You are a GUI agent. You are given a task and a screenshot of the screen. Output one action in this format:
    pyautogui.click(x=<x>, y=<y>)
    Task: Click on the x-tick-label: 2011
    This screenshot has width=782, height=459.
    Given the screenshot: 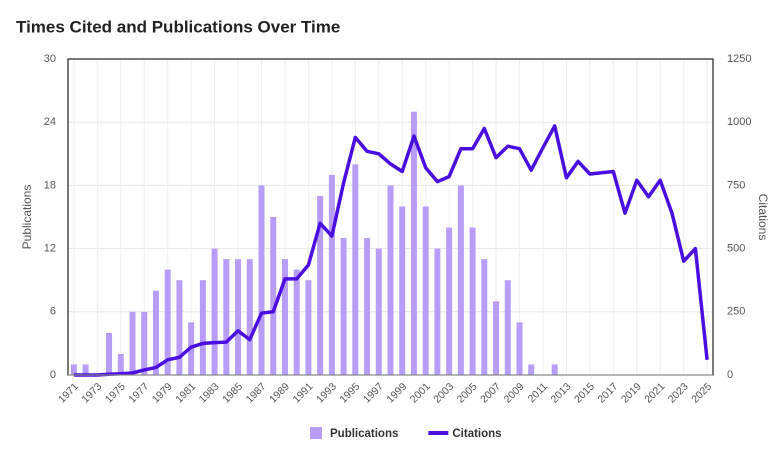 What is the action you would take?
    pyautogui.click(x=538, y=392)
    